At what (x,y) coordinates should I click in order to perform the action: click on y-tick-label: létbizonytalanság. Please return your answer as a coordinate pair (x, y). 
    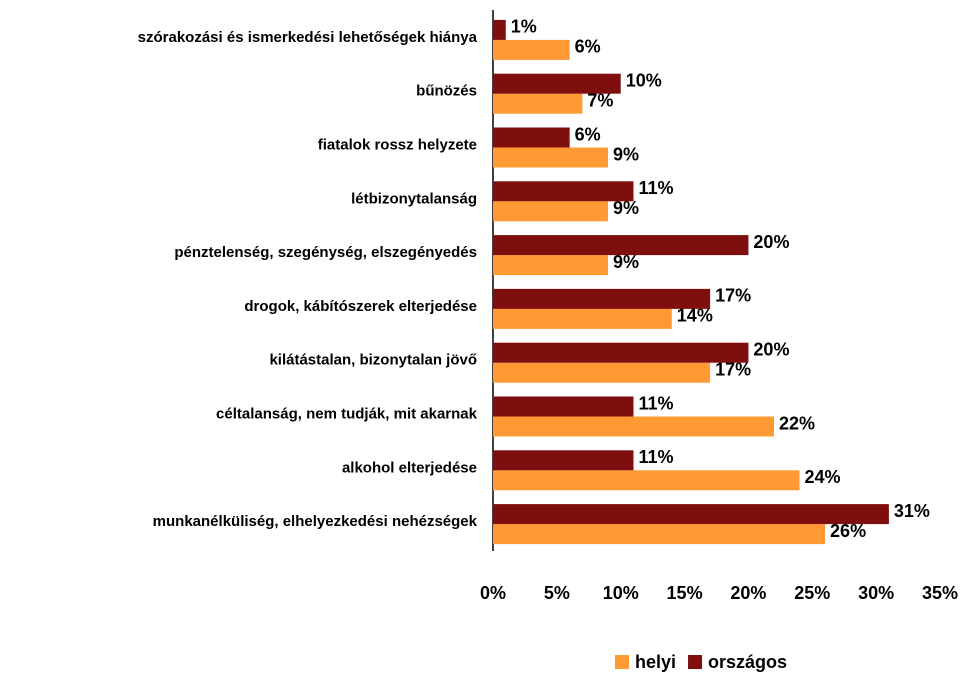
    Looking at the image, I should click on (414, 198).